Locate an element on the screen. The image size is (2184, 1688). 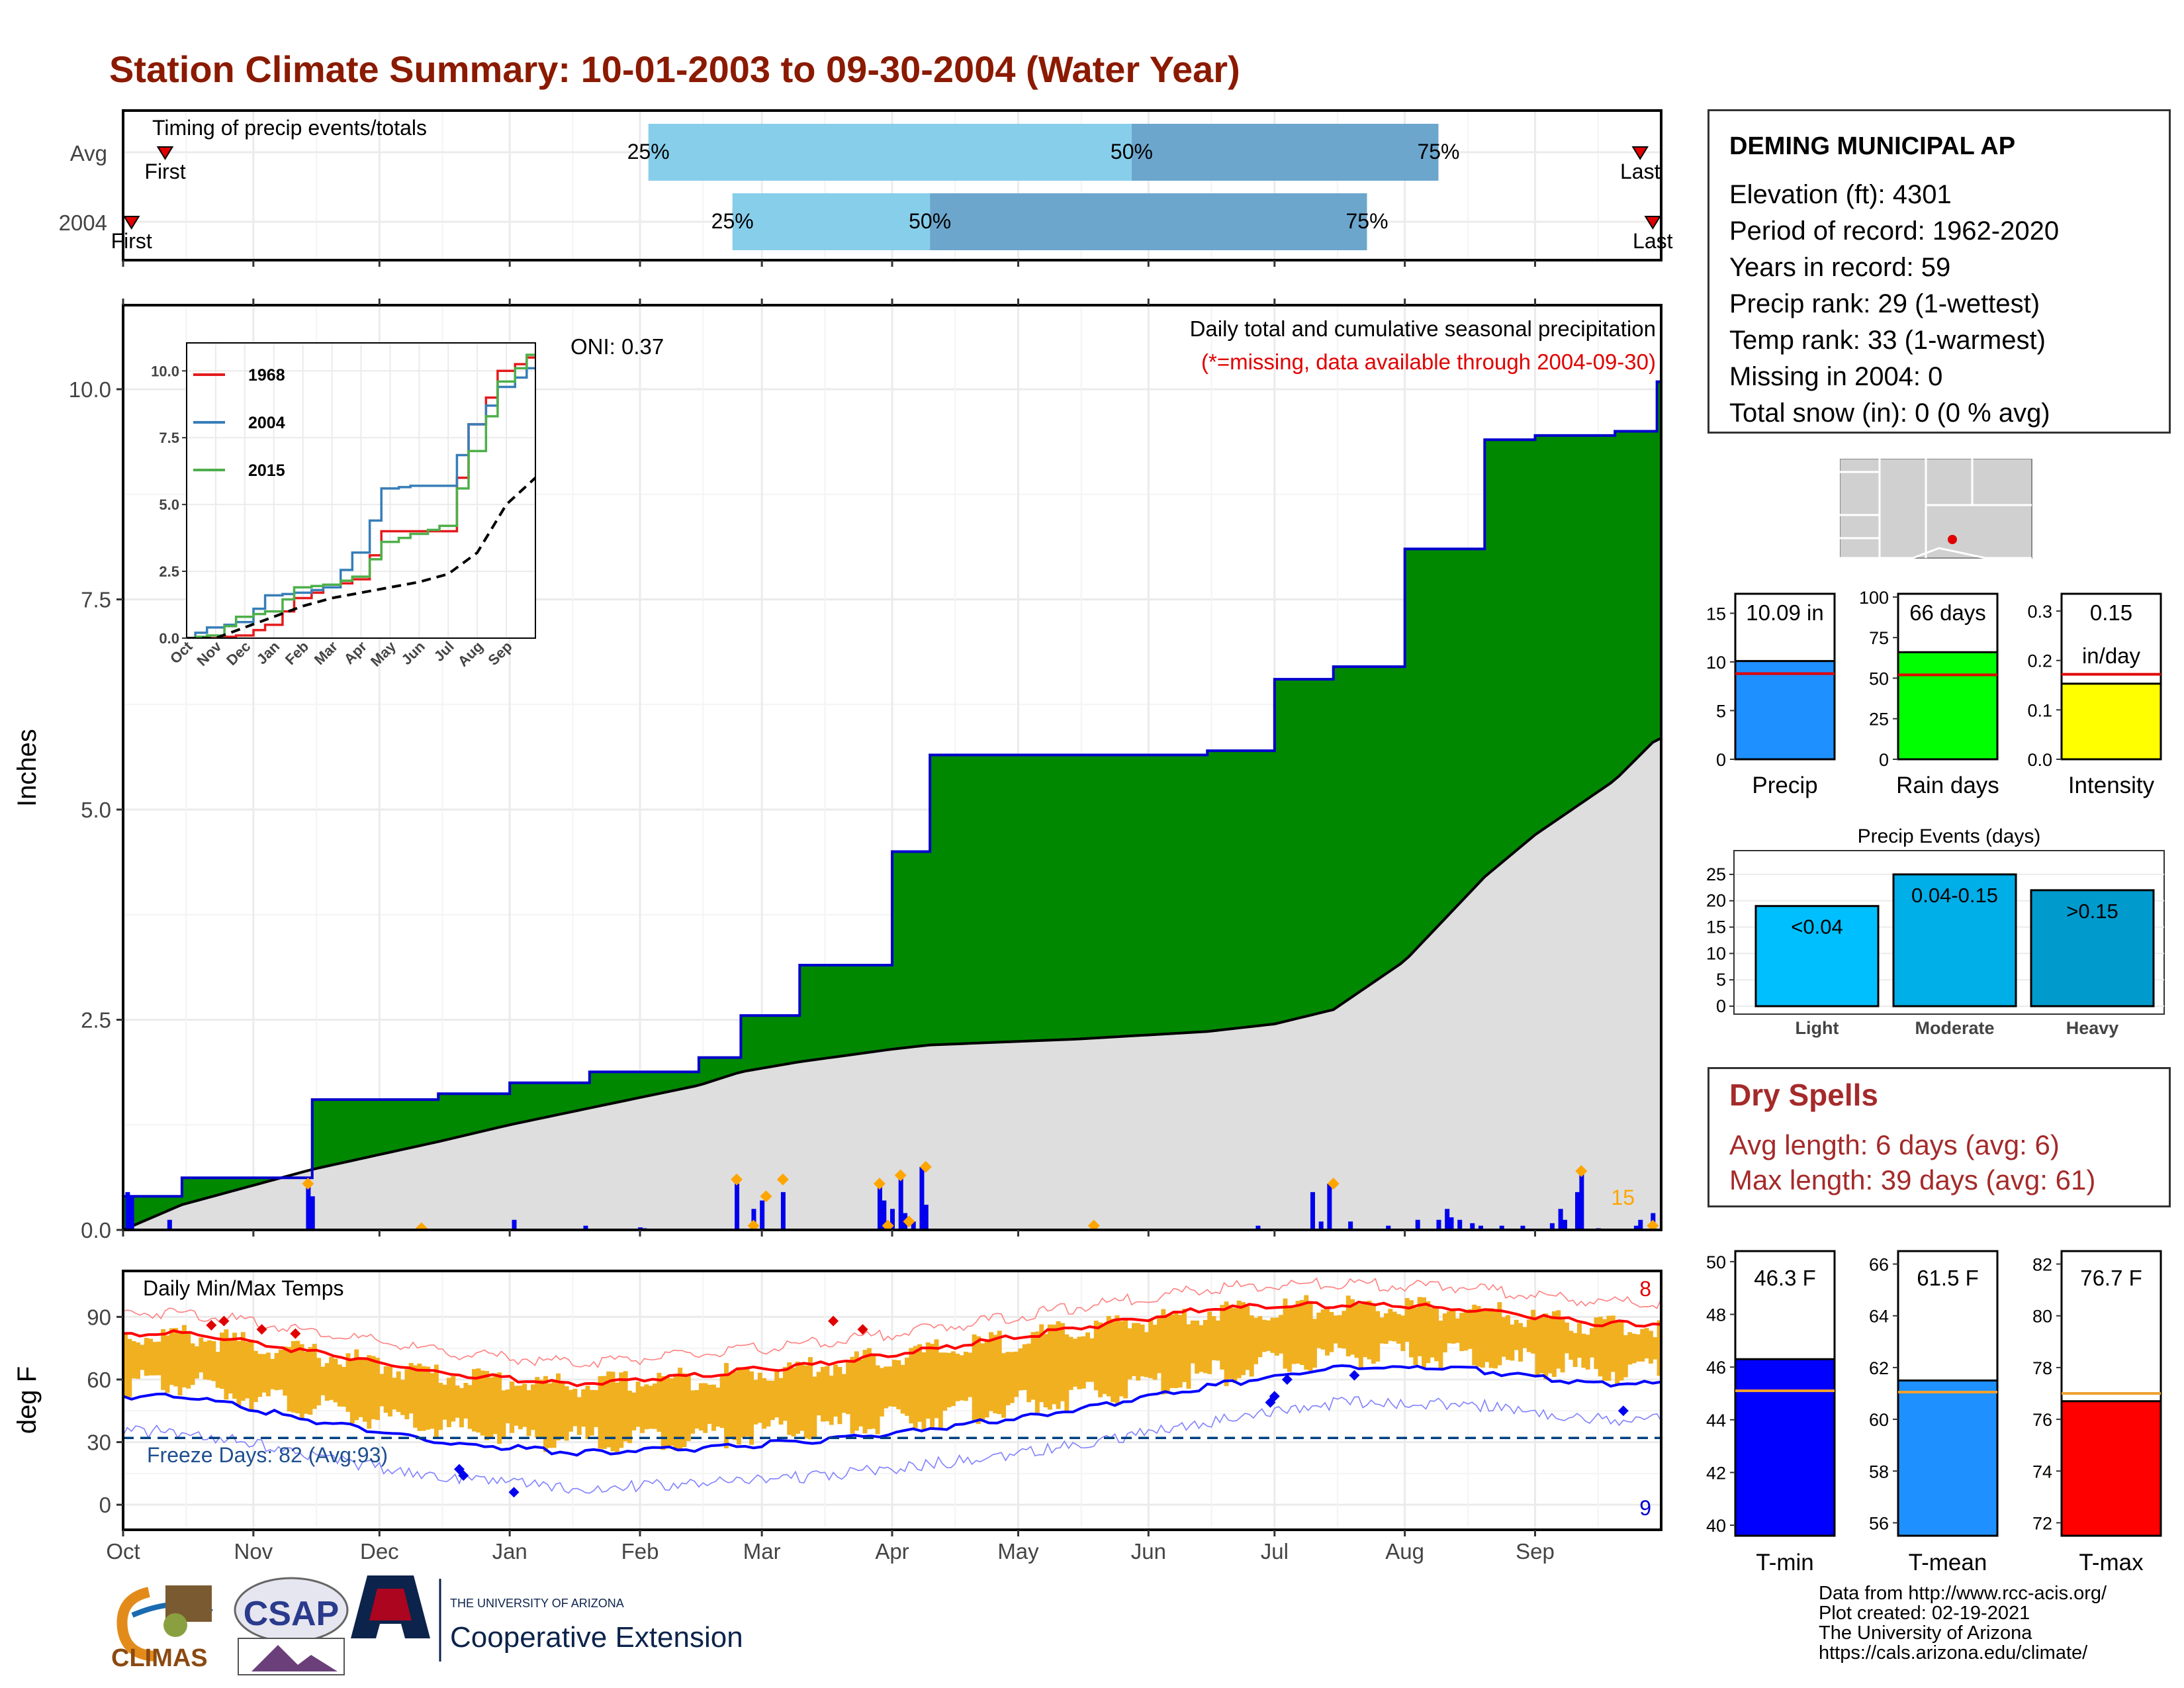
timing-last-label: Last is located at coordinates (1653, 241).